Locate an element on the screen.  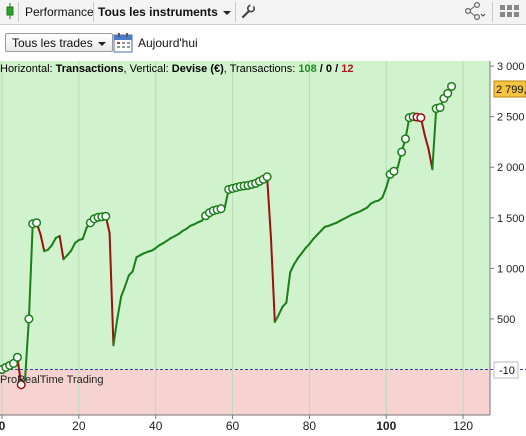
y-tick-label: 1 500 is located at coordinates (511, 219).